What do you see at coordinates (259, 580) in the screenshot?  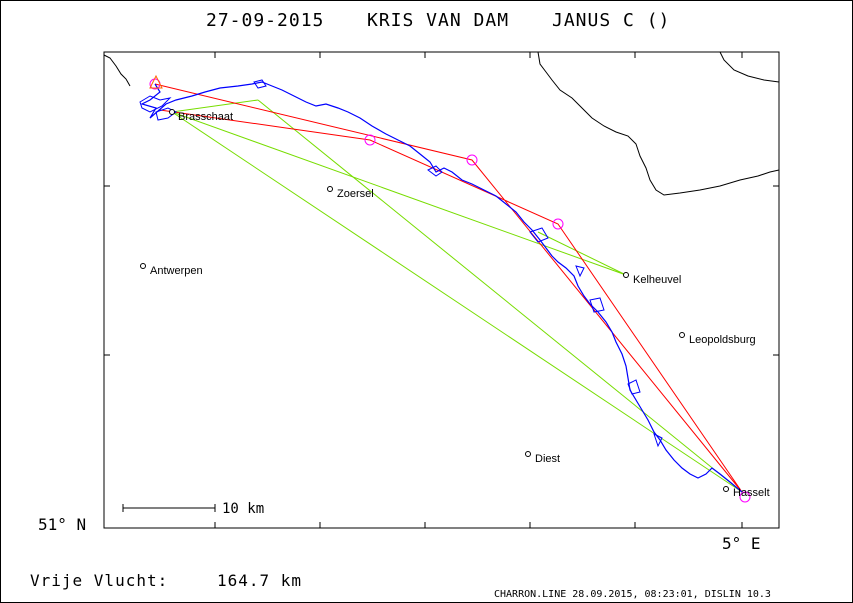 I see `free-flight-distance: 164.7 km` at bounding box center [259, 580].